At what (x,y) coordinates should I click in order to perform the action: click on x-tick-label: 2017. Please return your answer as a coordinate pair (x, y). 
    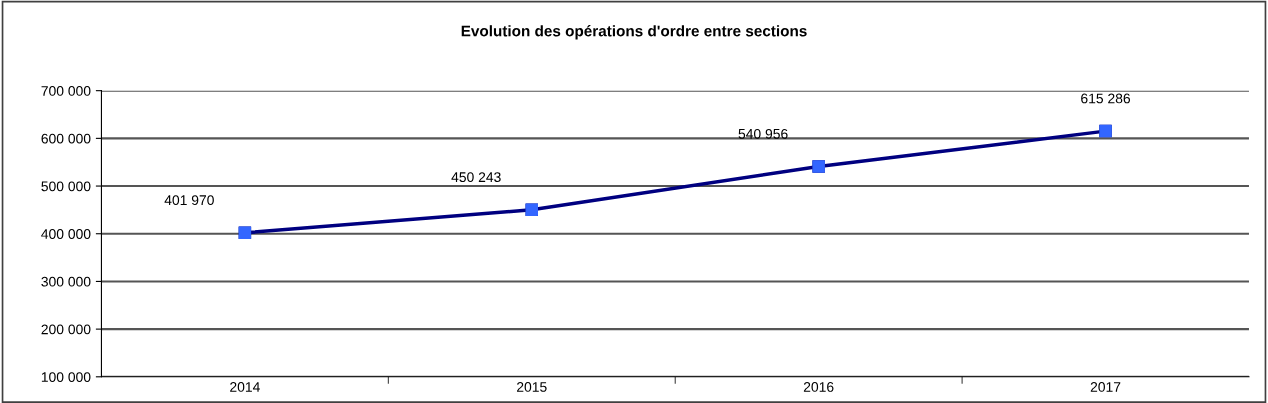
    Looking at the image, I should click on (1105, 387).